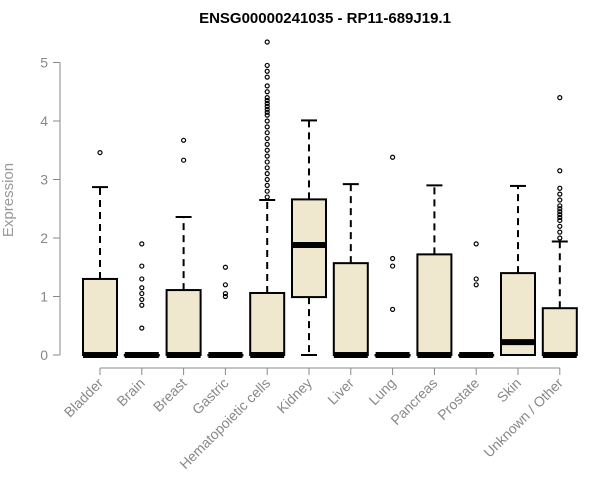 This screenshot has width=600, height=500. Describe the element at coordinates (8, 200) in the screenshot. I see `y-axis-label: Expression` at that location.